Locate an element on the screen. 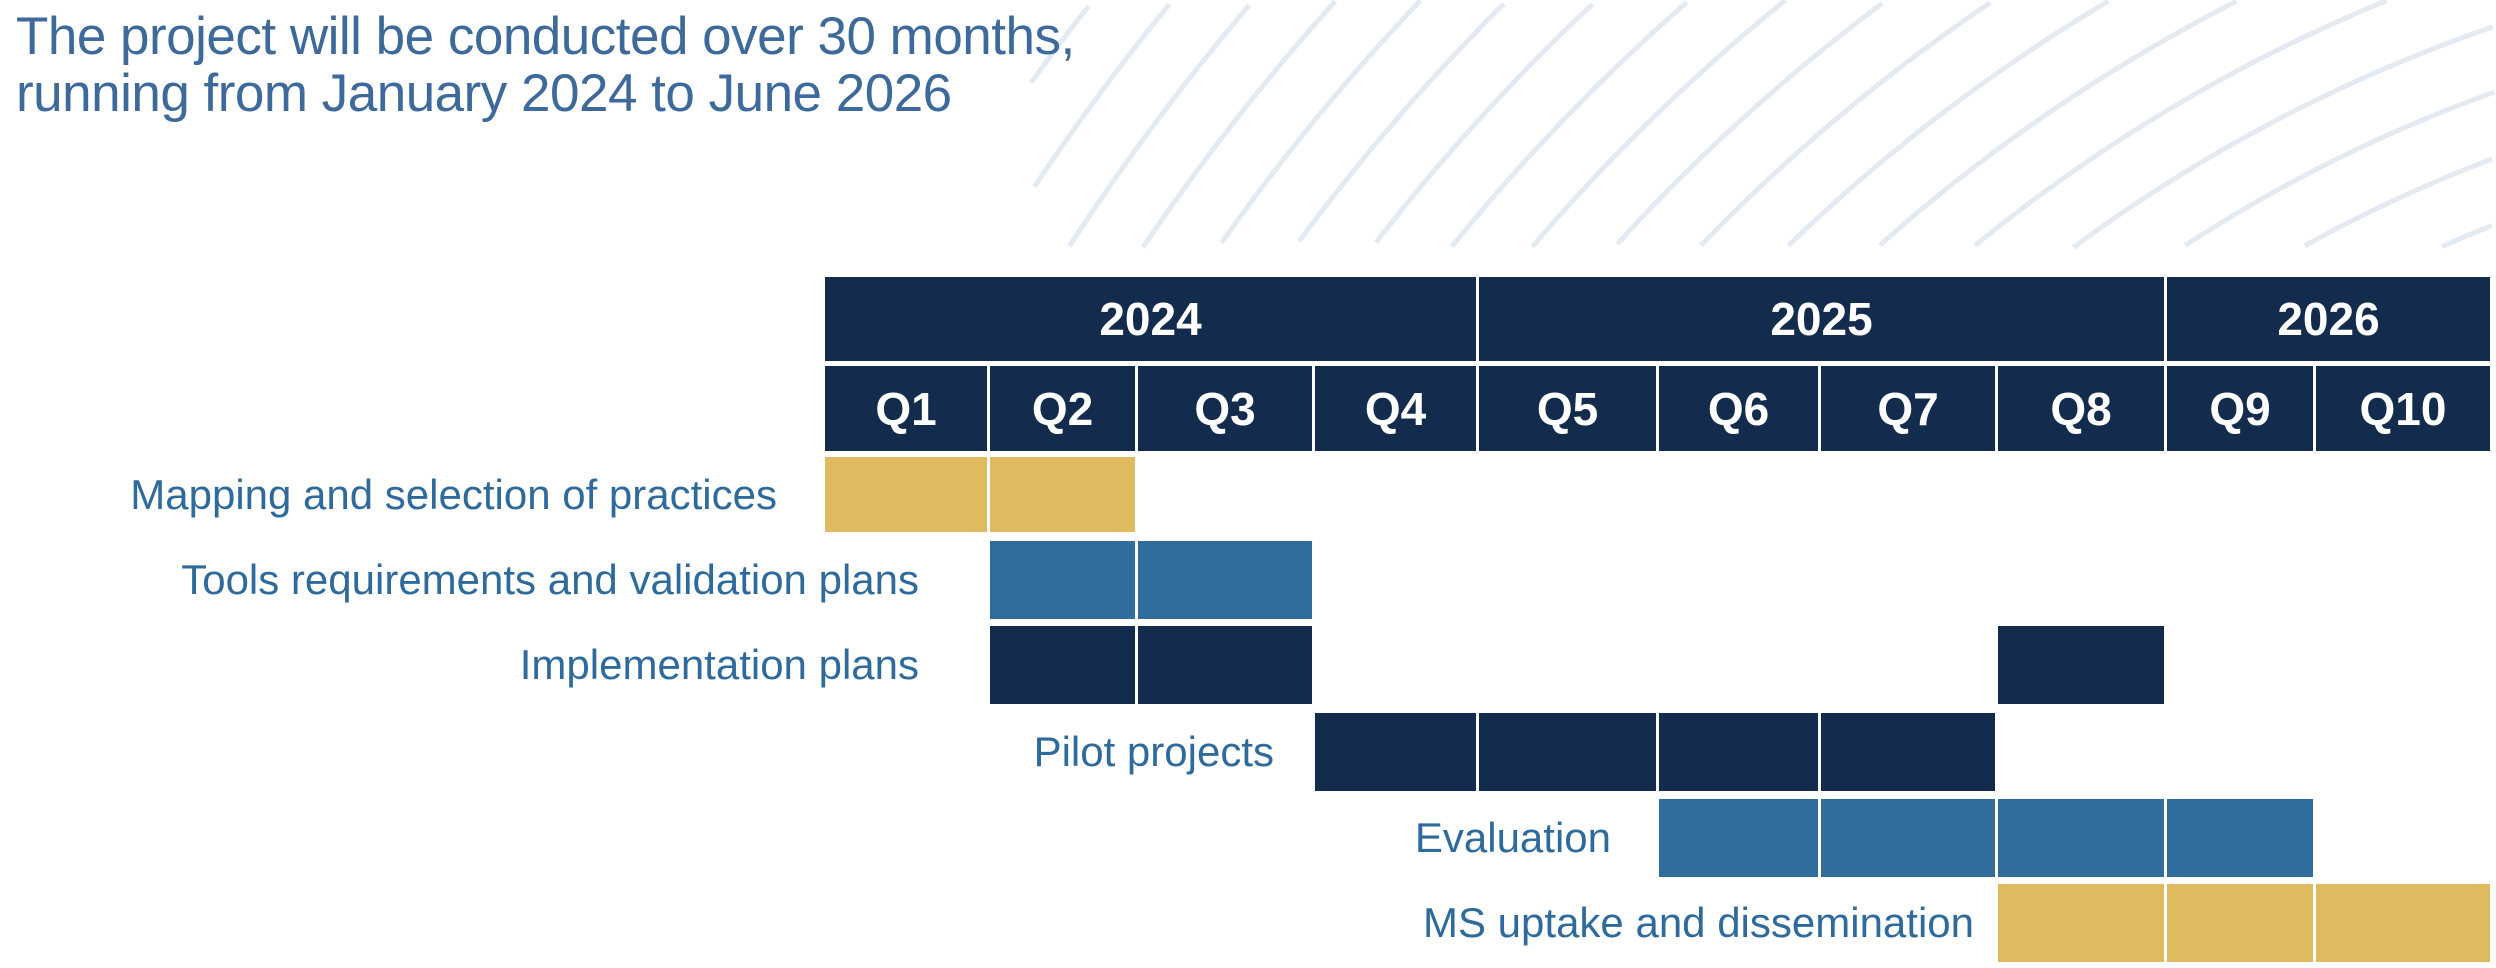 The height and width of the screenshot is (968, 2496). quarter-header-Q5: Q5 is located at coordinates (1567, 408).